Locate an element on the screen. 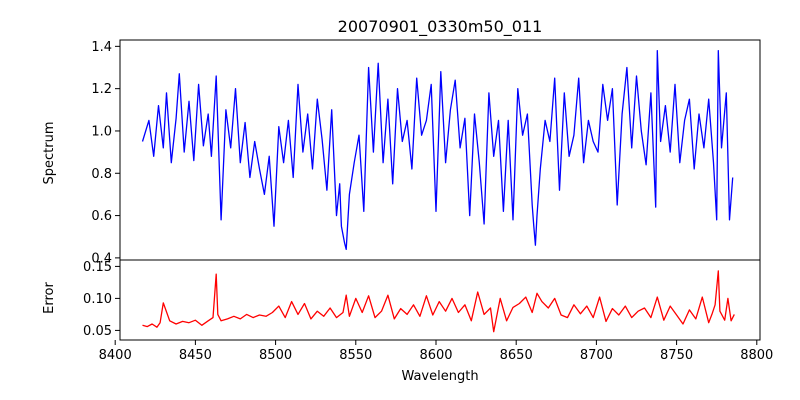 This screenshot has height=400, width=800. x-axis-label: Wavelength is located at coordinates (439, 376).